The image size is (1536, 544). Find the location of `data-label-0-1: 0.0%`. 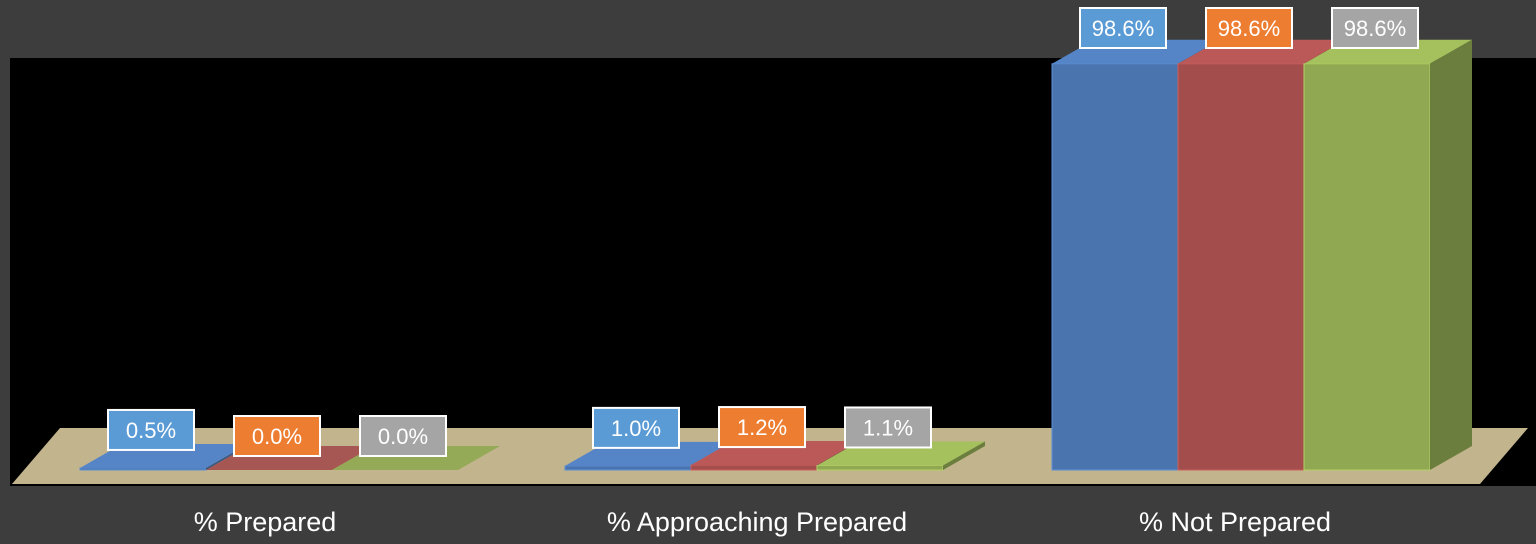

data-label-0-1: 0.0% is located at coordinates (277, 436).